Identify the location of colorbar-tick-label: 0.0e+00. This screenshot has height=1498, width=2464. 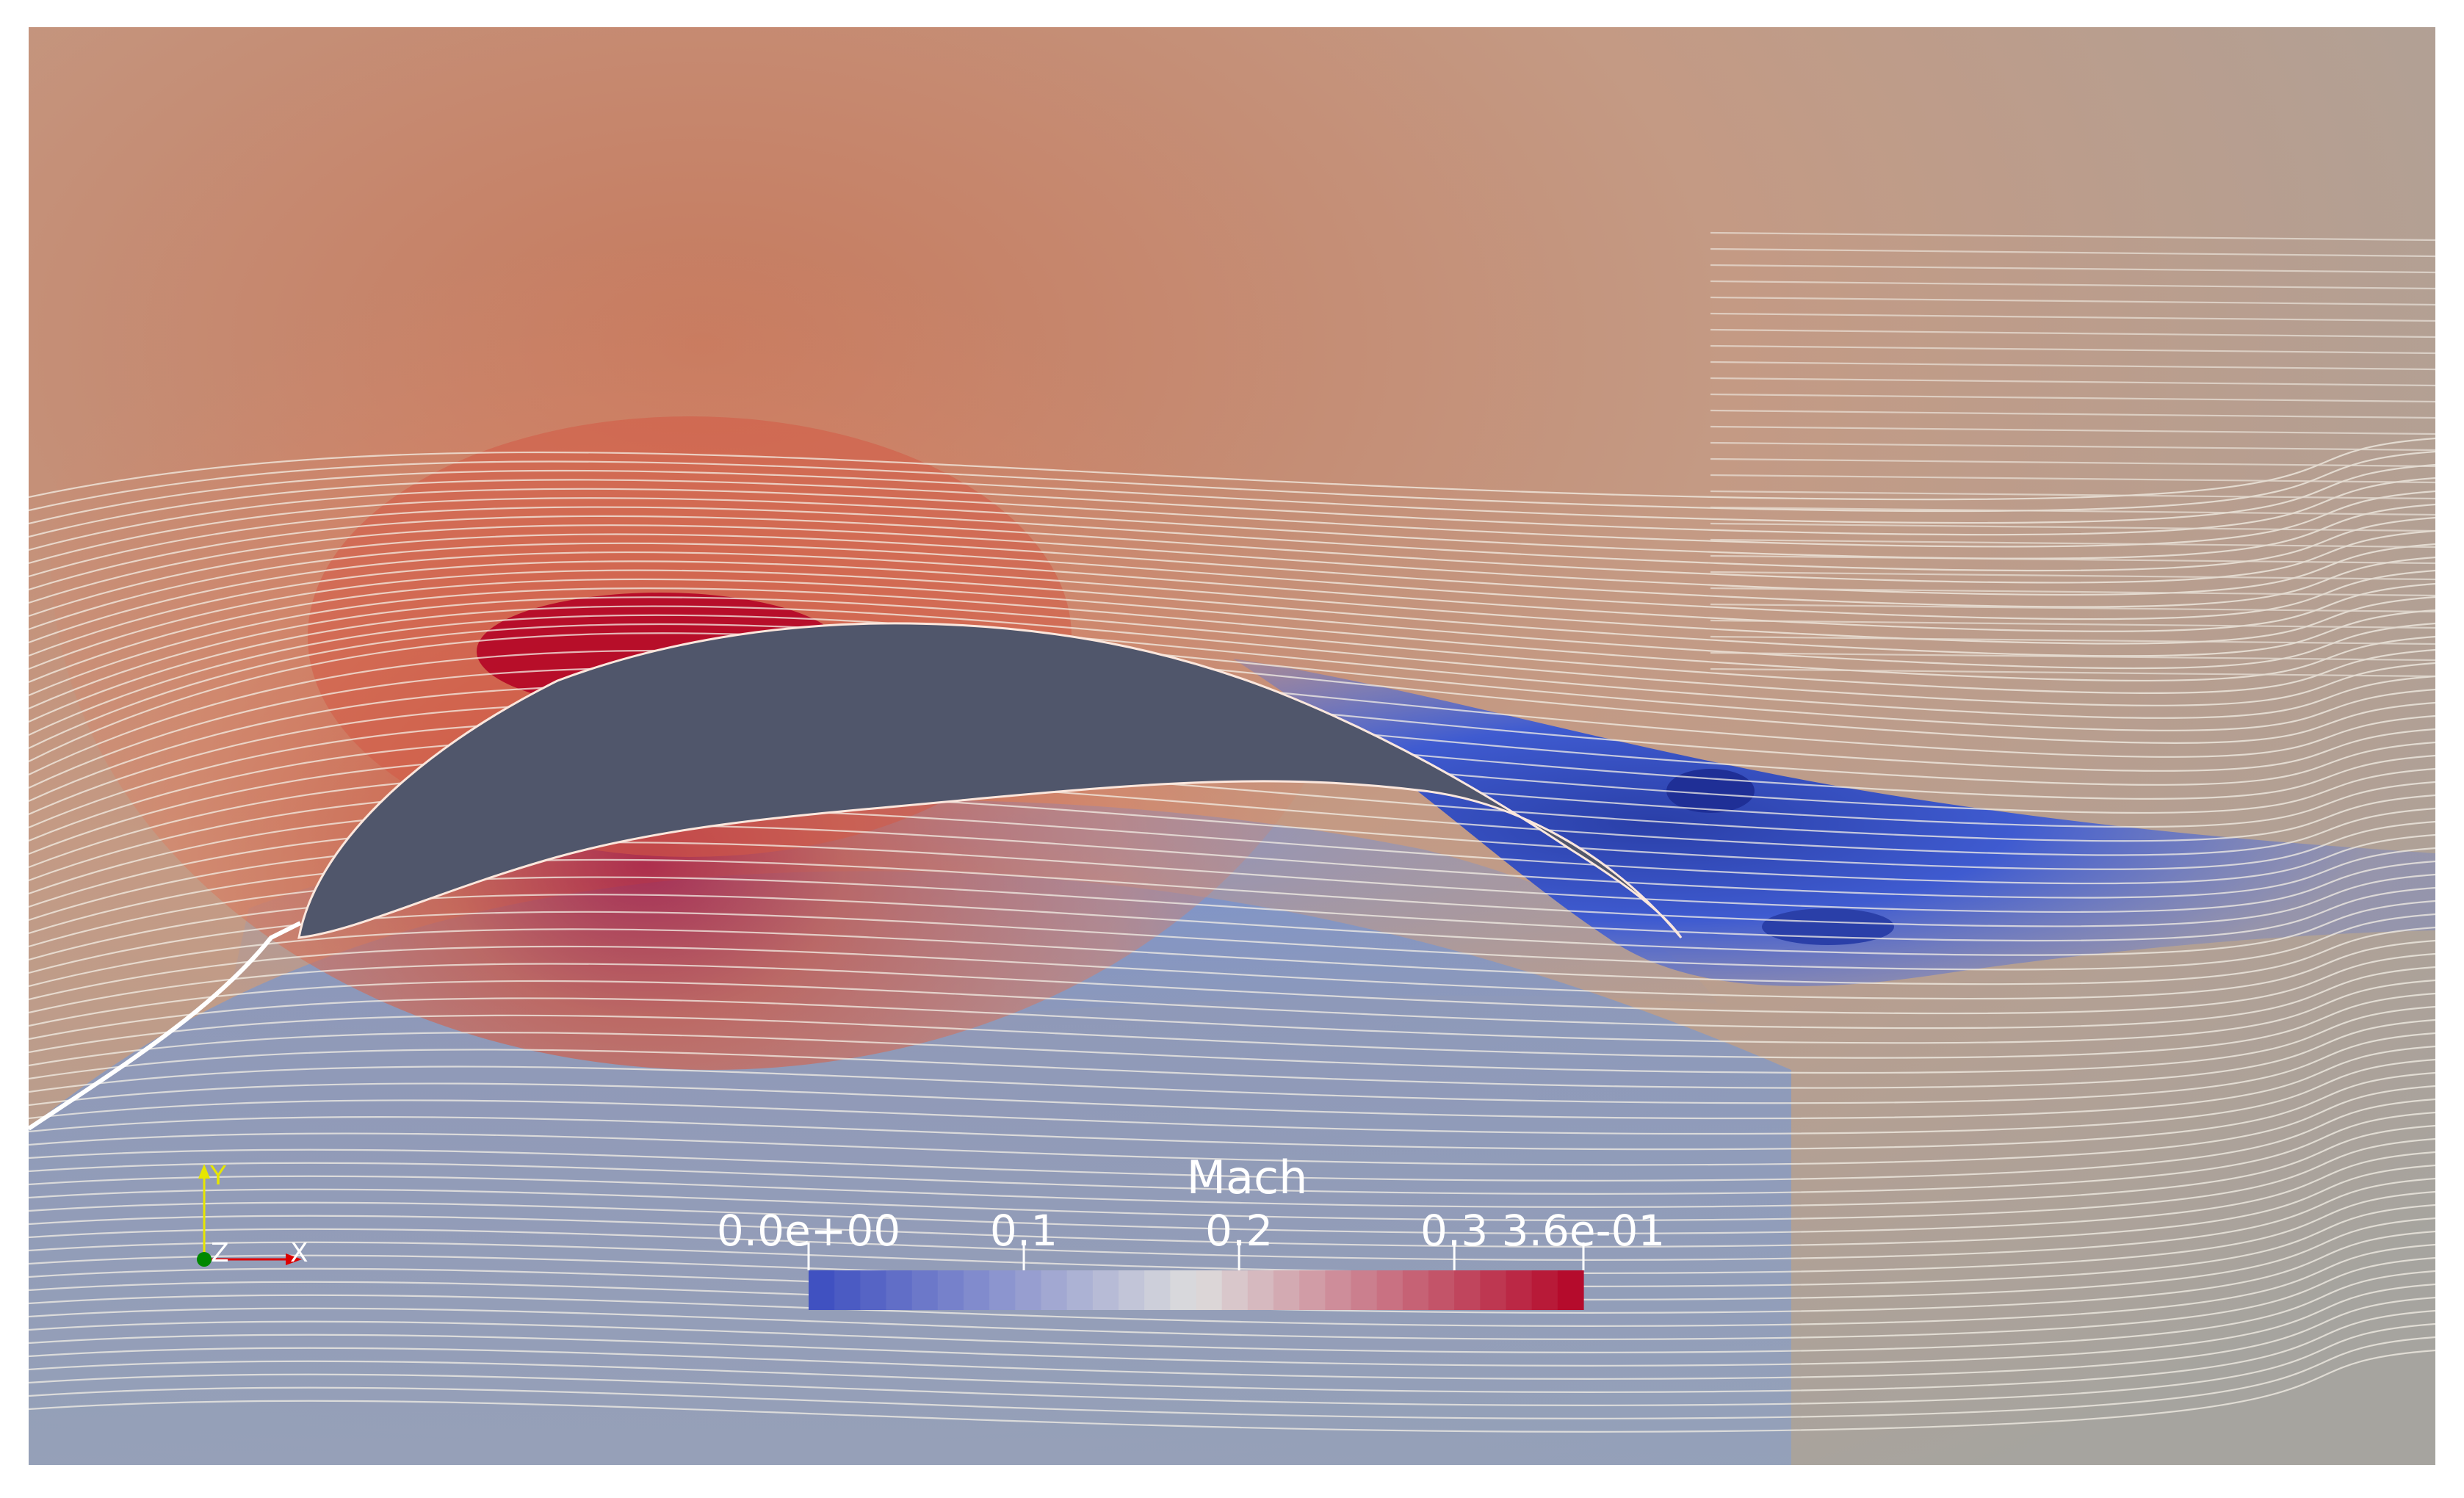
(808, 1231).